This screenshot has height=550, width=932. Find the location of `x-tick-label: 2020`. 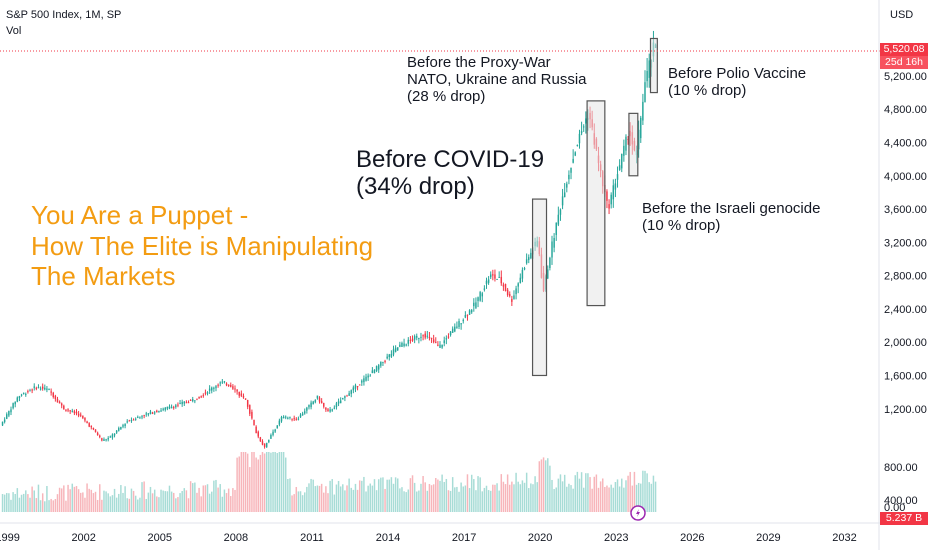

x-tick-label: 2020 is located at coordinates (540, 538).